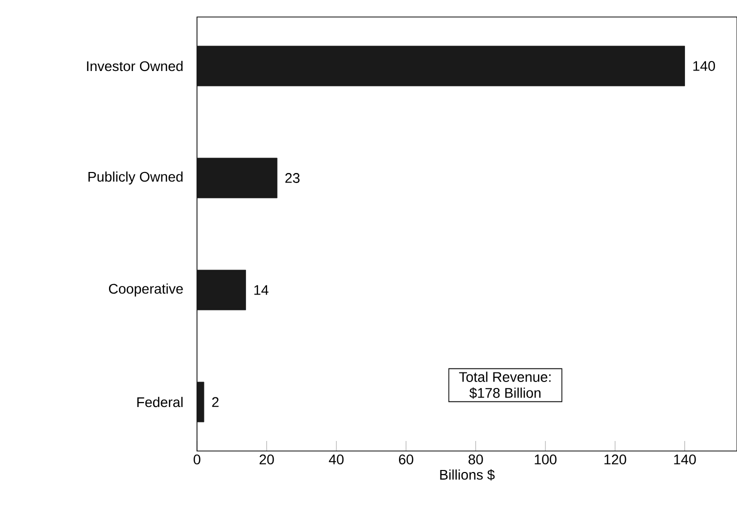  Describe the element at coordinates (467, 475) in the screenshot. I see `x-axis-title: Billions $` at that location.